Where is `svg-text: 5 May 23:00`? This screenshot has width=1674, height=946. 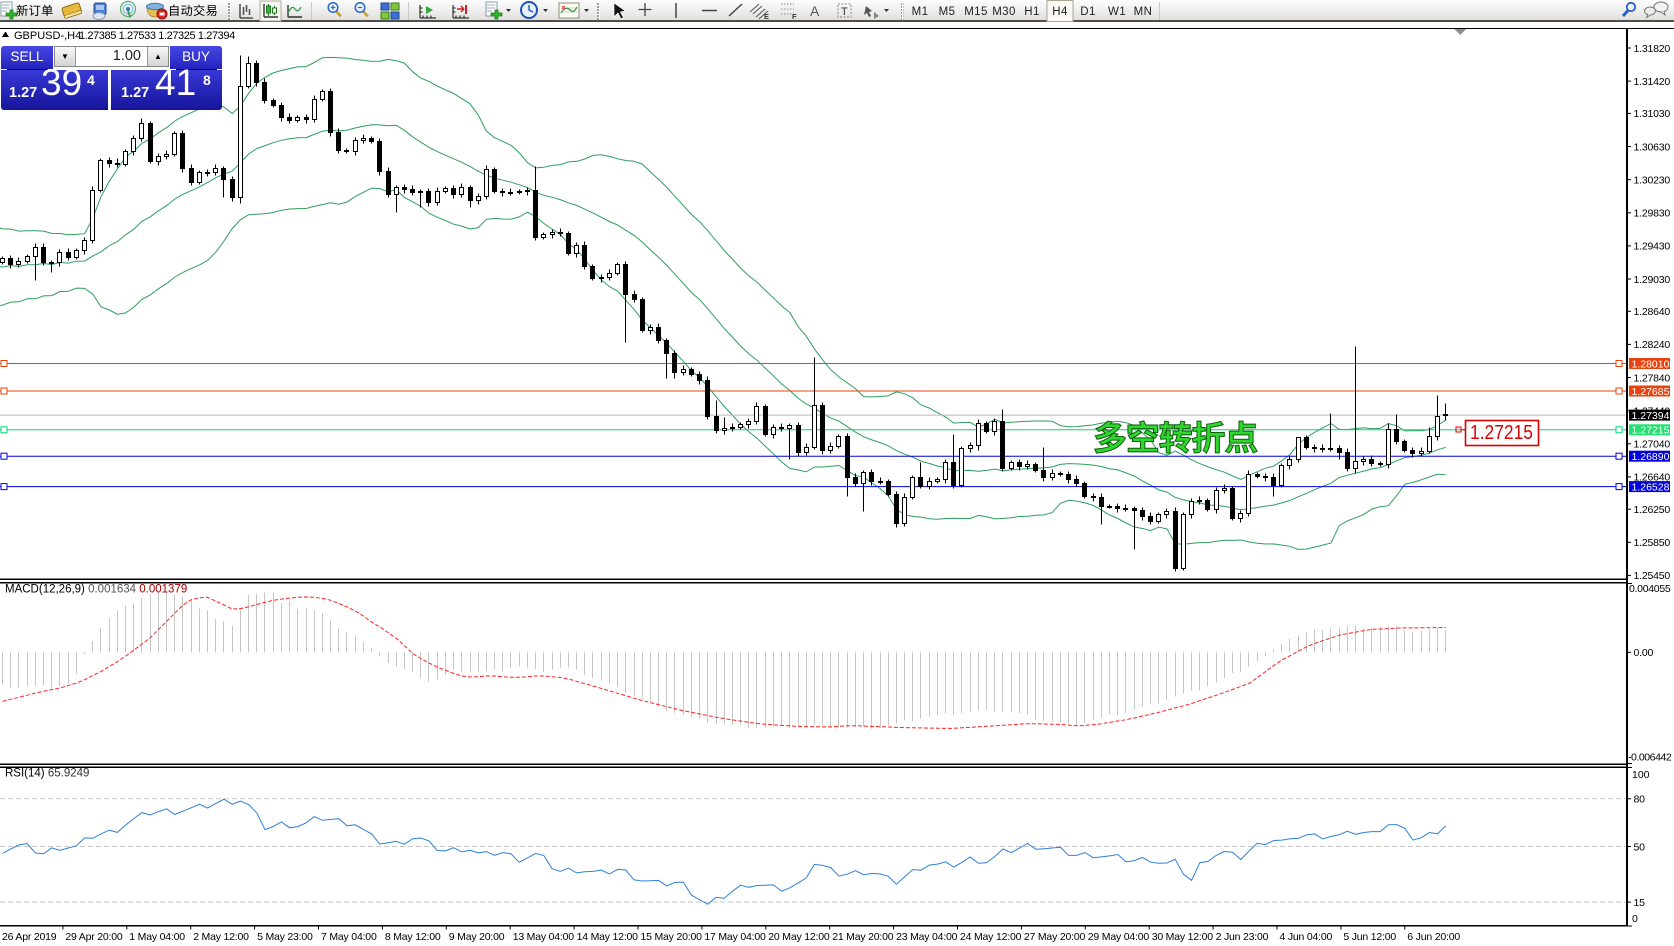
svg-text: 5 May 23:00 is located at coordinates (285, 937).